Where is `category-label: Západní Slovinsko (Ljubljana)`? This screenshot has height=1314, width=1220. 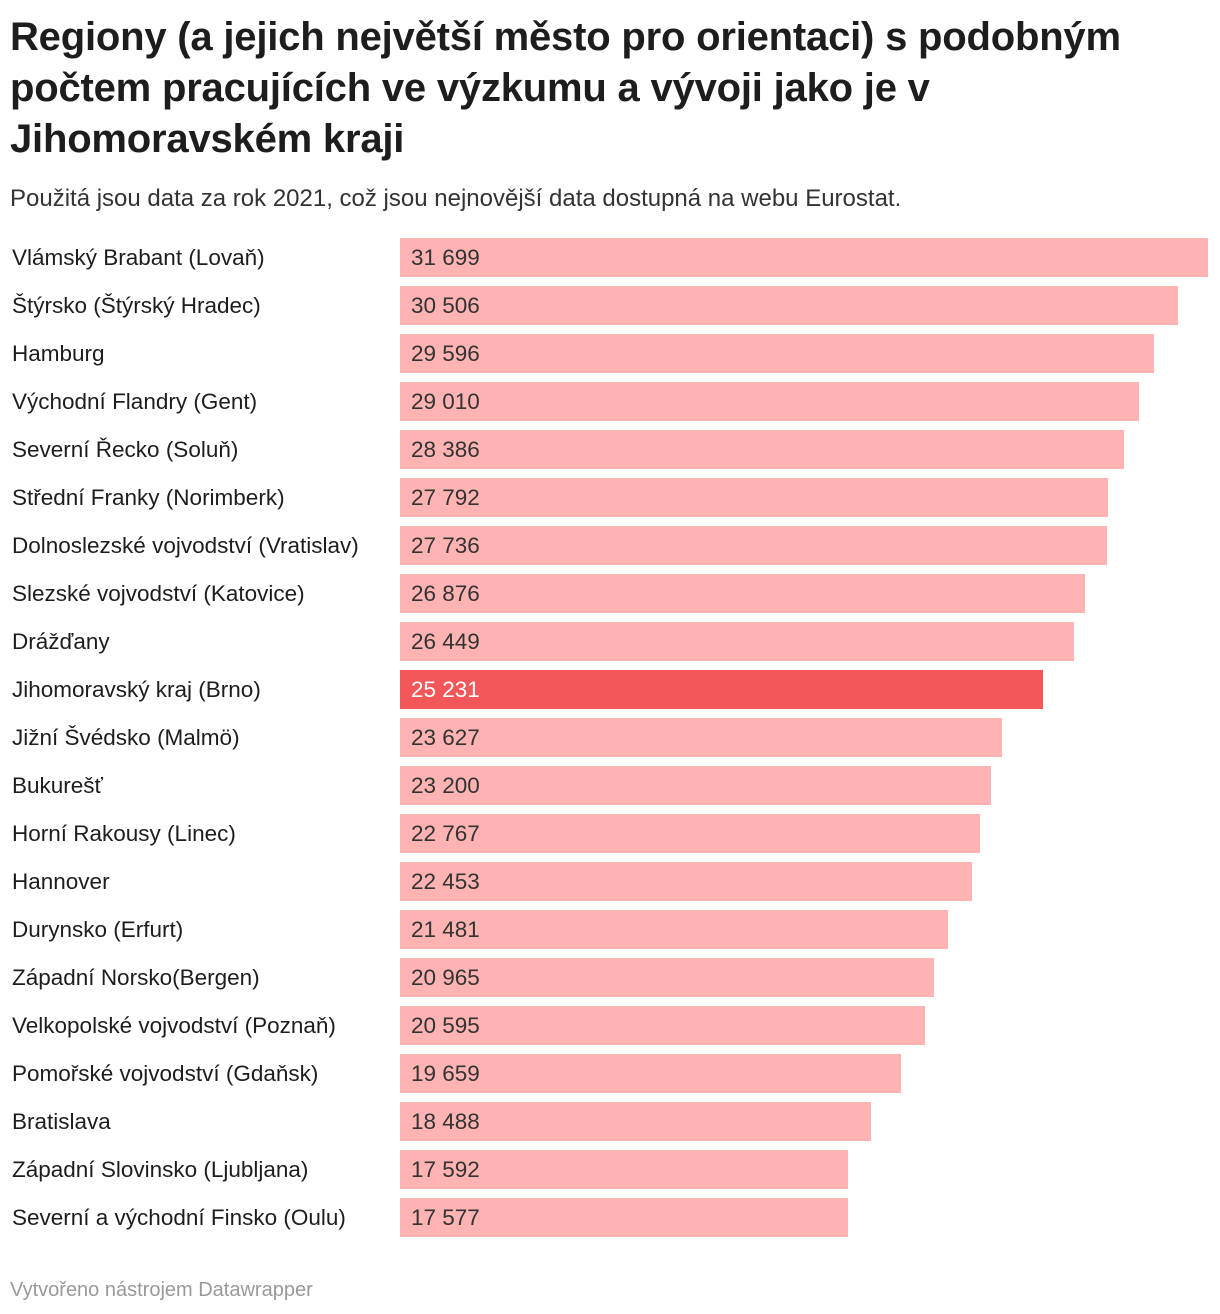
category-label: Západní Slovinsko (Ljubljana) is located at coordinates (160, 1169).